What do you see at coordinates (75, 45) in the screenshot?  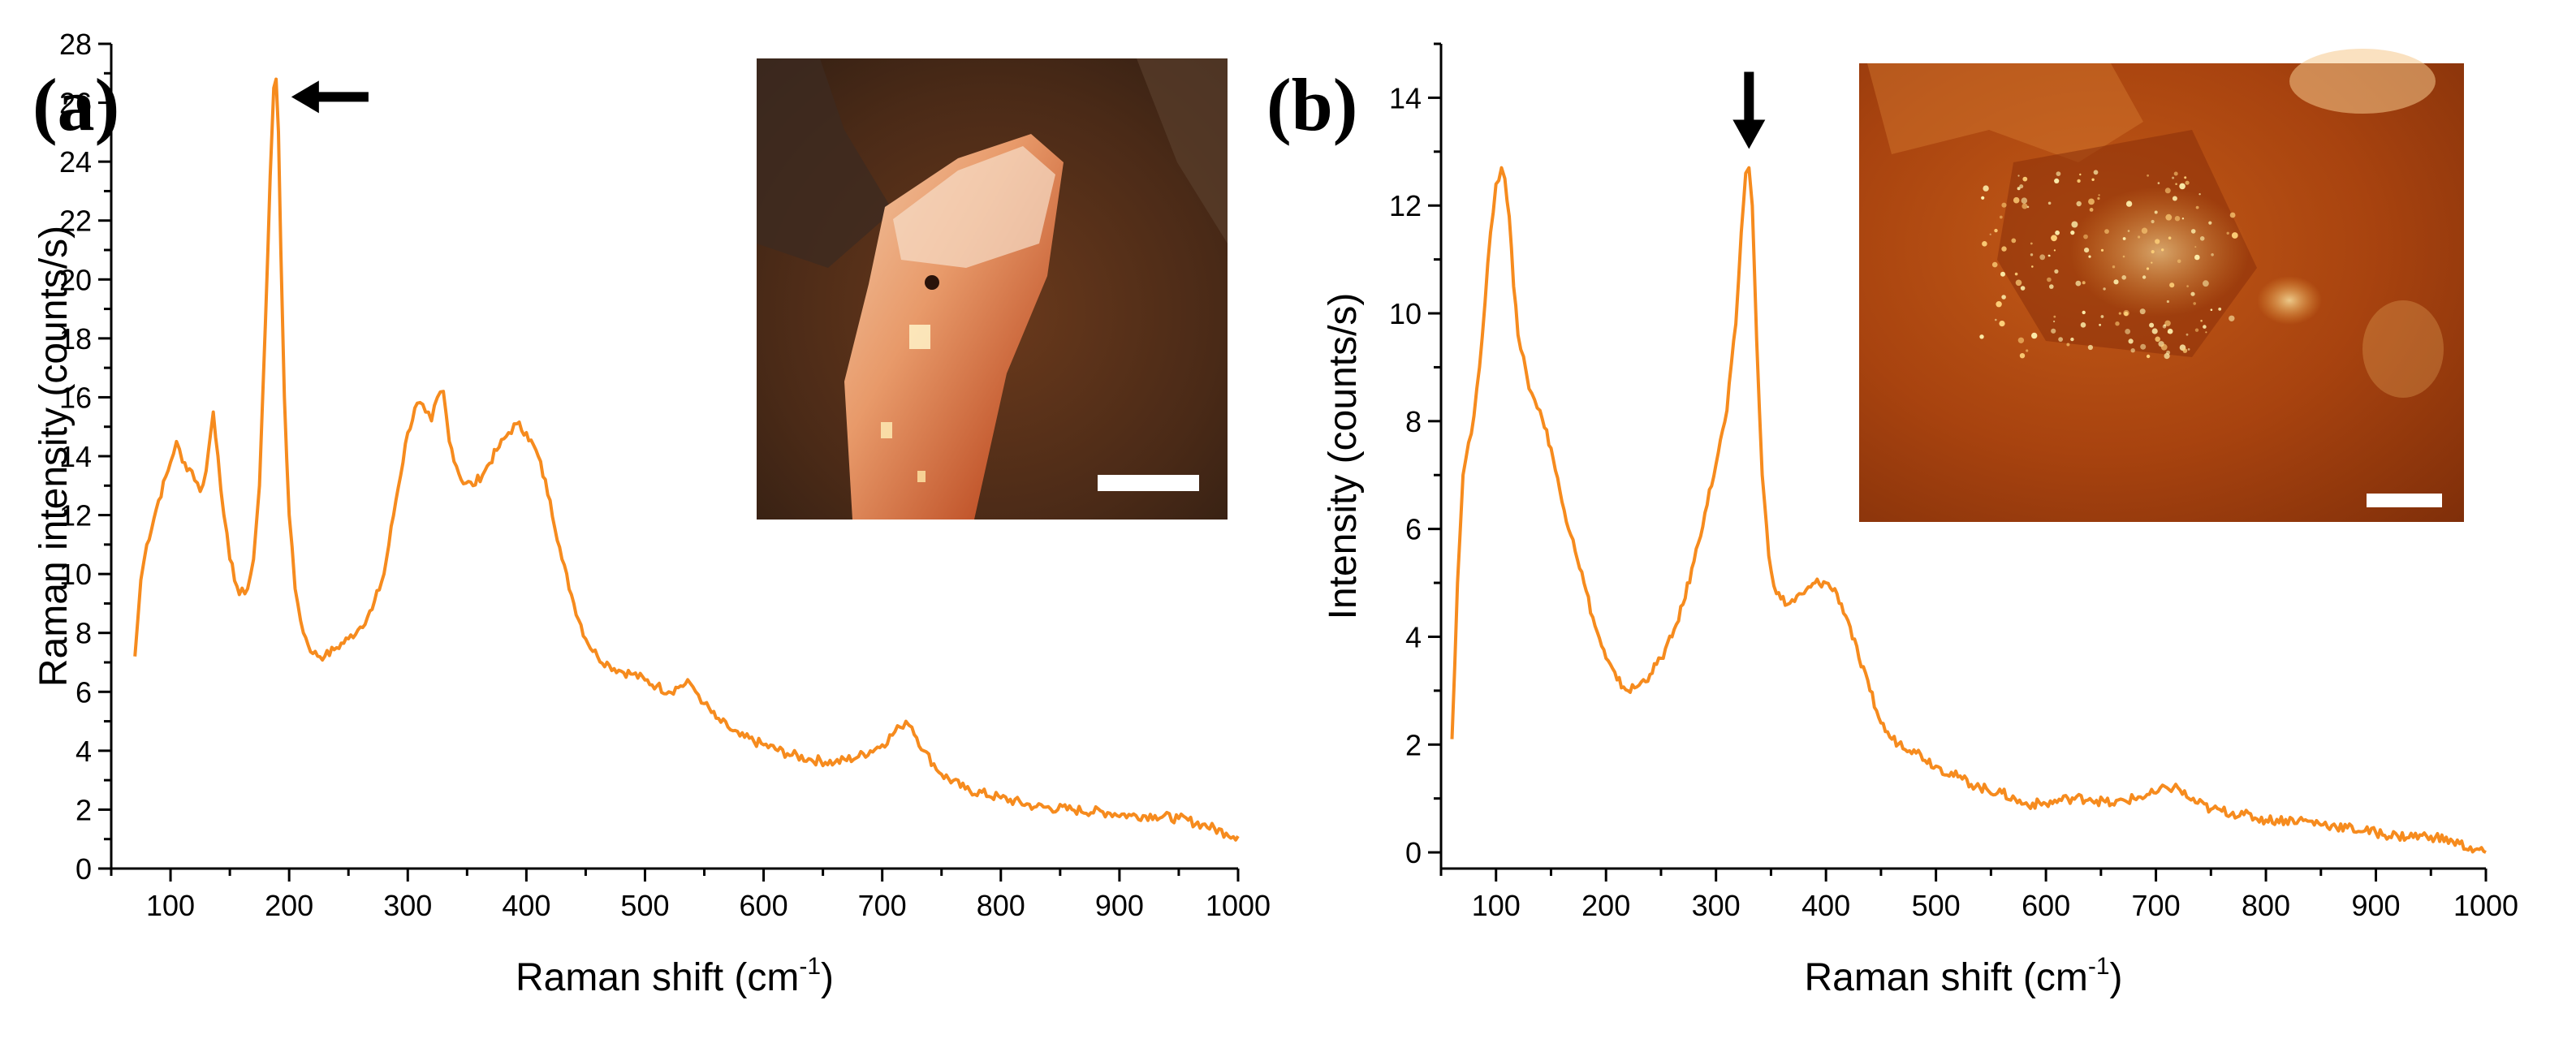 I see `panel-a-y-tick-label: 28` at bounding box center [75, 45].